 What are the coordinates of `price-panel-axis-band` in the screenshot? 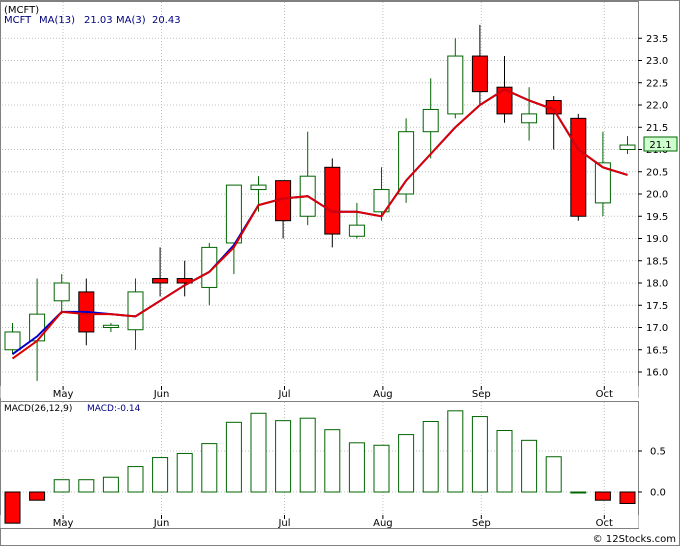 It's located at (319, 392).